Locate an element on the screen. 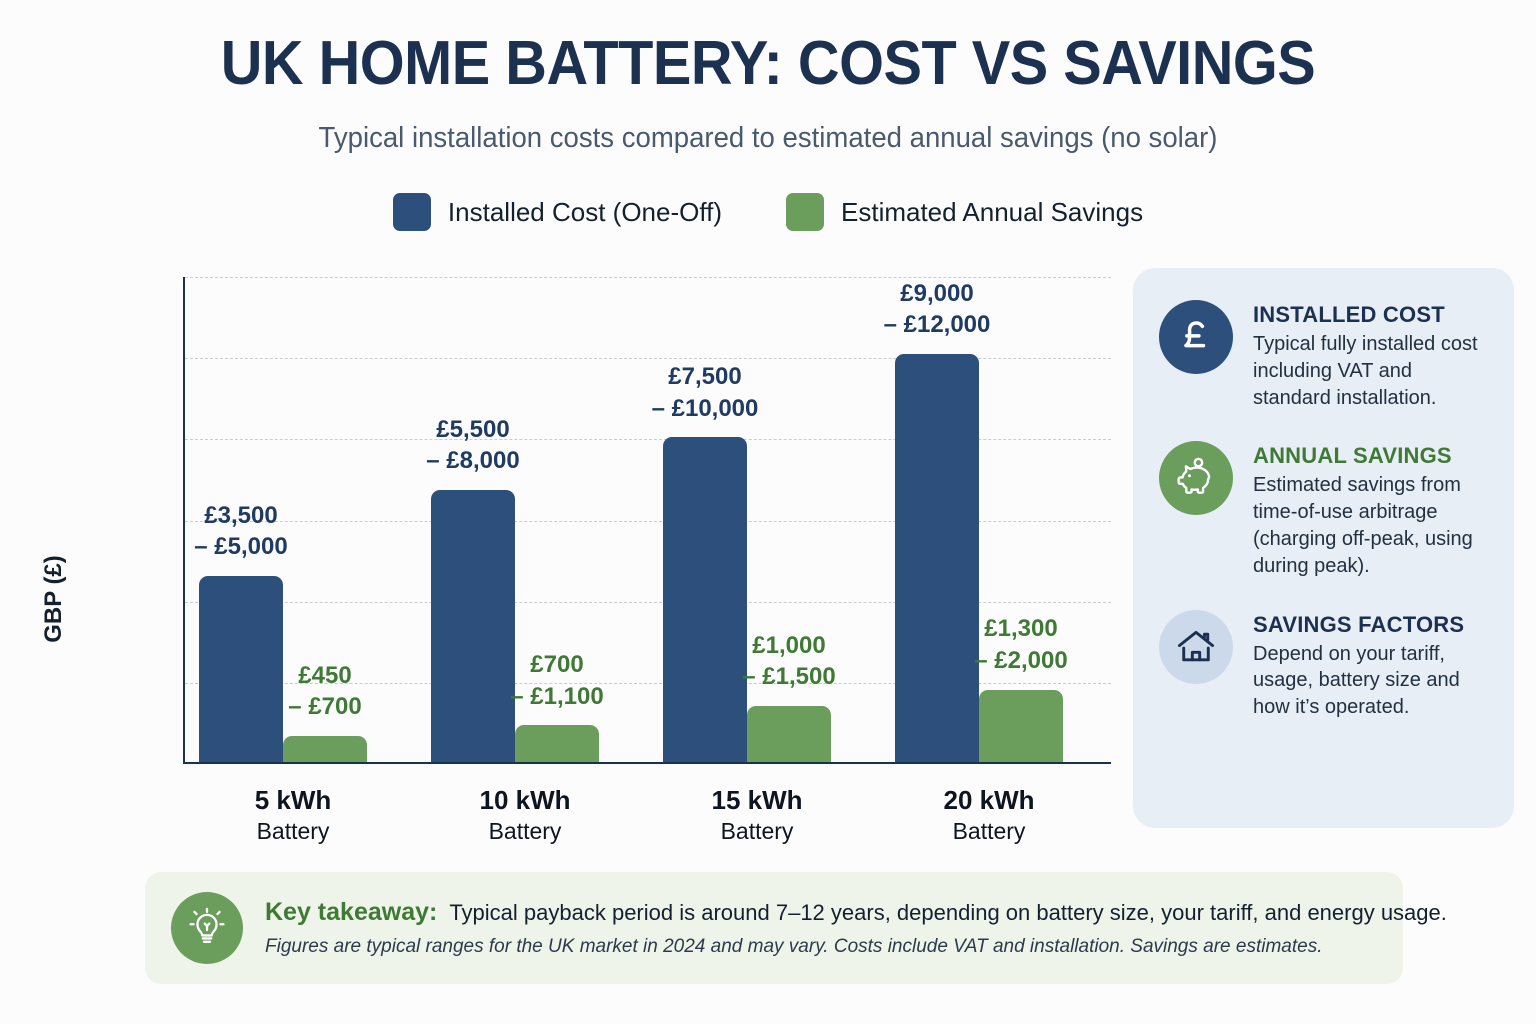 This screenshot has width=1536, height=1024. bar-value-range-high: – £12,000 is located at coordinates (937, 325).